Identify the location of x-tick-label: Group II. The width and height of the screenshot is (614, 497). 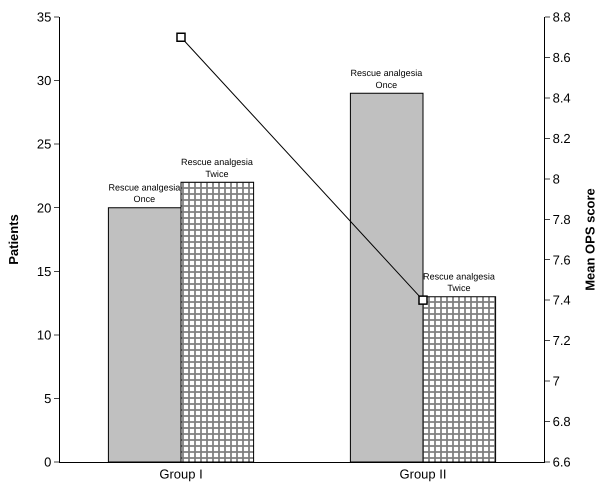
(423, 474).